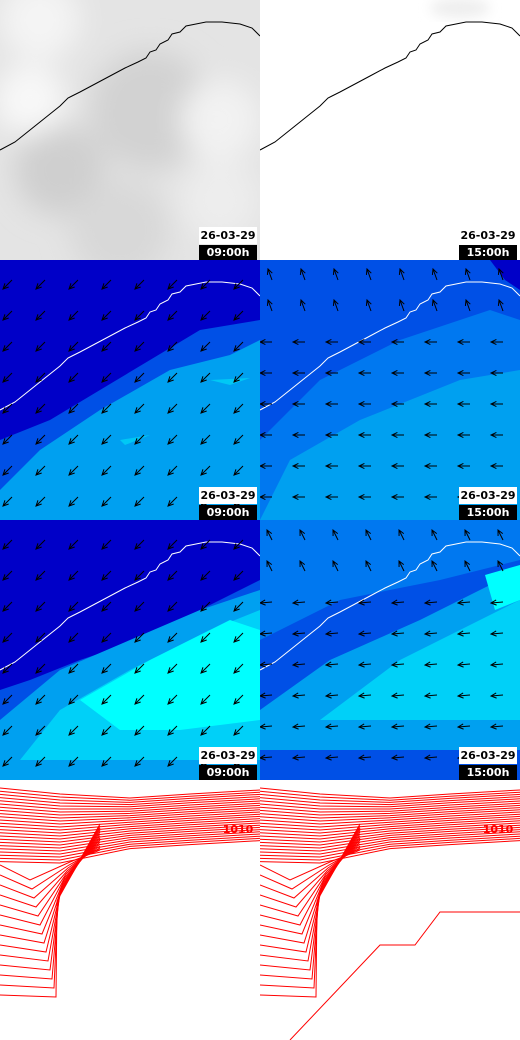 This screenshot has height=1040, width=520. Describe the element at coordinates (130, 910) in the screenshot. I see `panel-content: 1010` at that location.